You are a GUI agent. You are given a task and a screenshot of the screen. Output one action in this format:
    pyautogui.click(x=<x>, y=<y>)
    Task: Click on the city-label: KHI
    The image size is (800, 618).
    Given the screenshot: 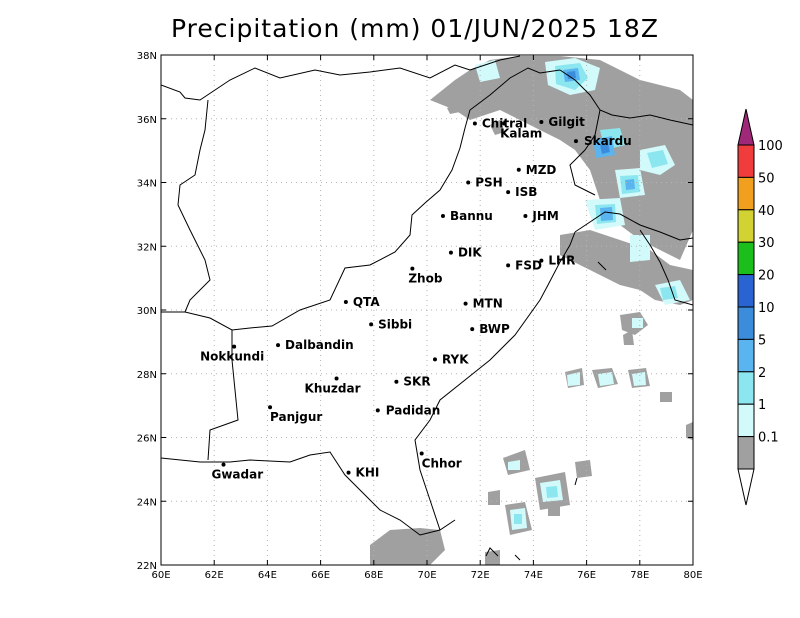 What is the action you would take?
    pyautogui.click(x=368, y=473)
    